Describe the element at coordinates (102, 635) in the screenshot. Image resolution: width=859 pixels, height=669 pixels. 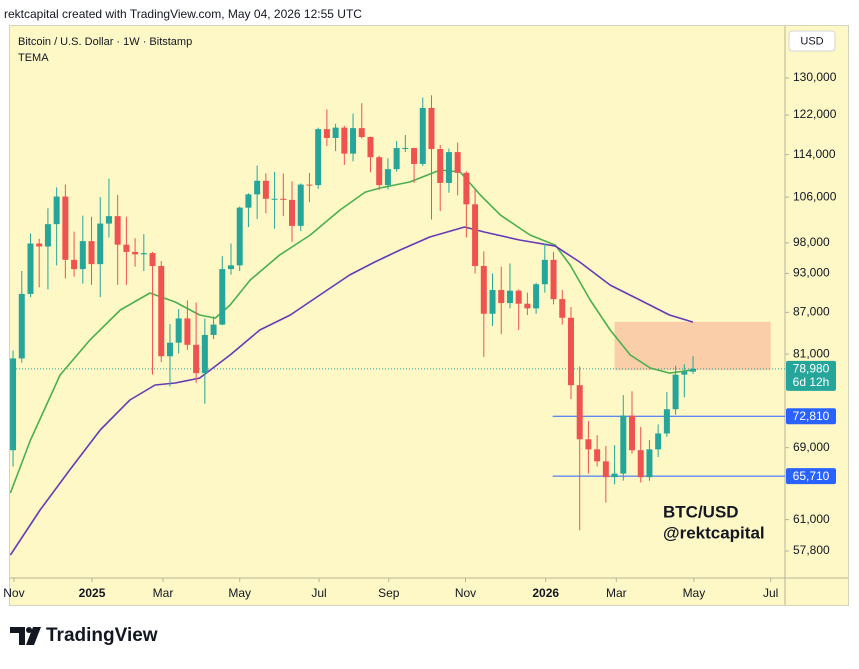
I see `brand-name: TradingView` at that location.